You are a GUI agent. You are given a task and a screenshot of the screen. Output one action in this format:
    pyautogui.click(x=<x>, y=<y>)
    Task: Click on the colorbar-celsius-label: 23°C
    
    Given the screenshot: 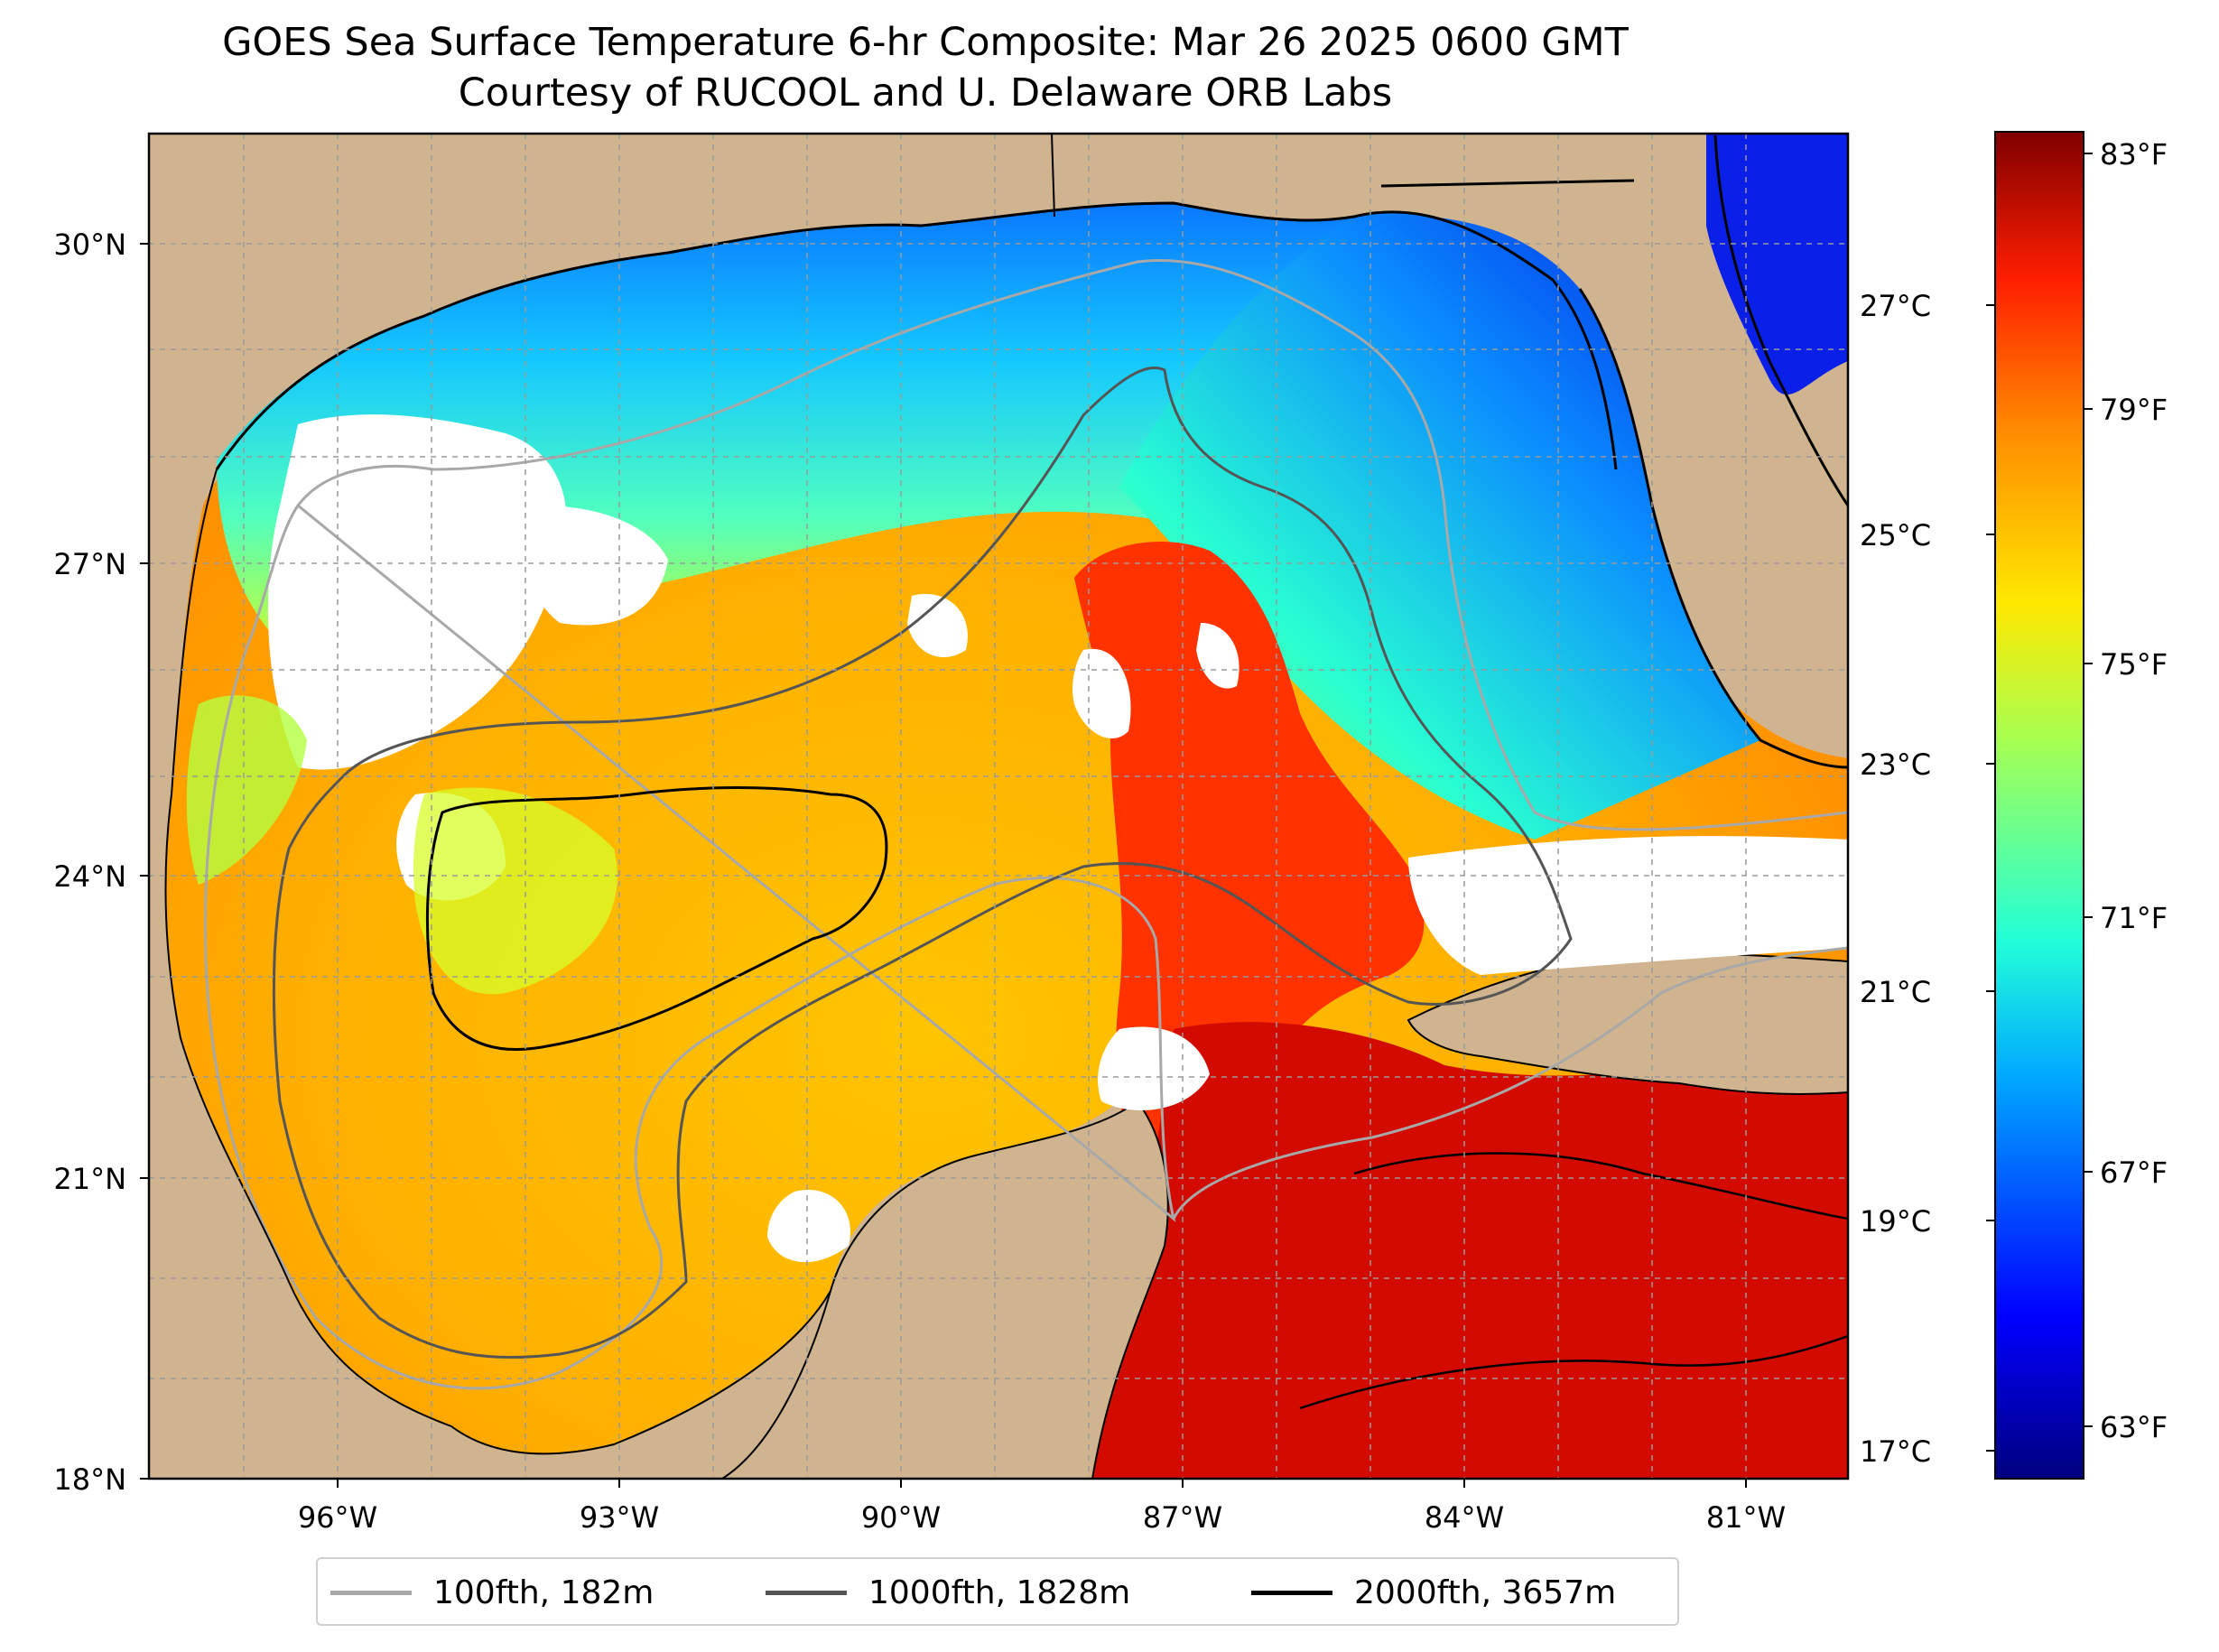 What is the action you would take?
    pyautogui.click(x=1896, y=764)
    